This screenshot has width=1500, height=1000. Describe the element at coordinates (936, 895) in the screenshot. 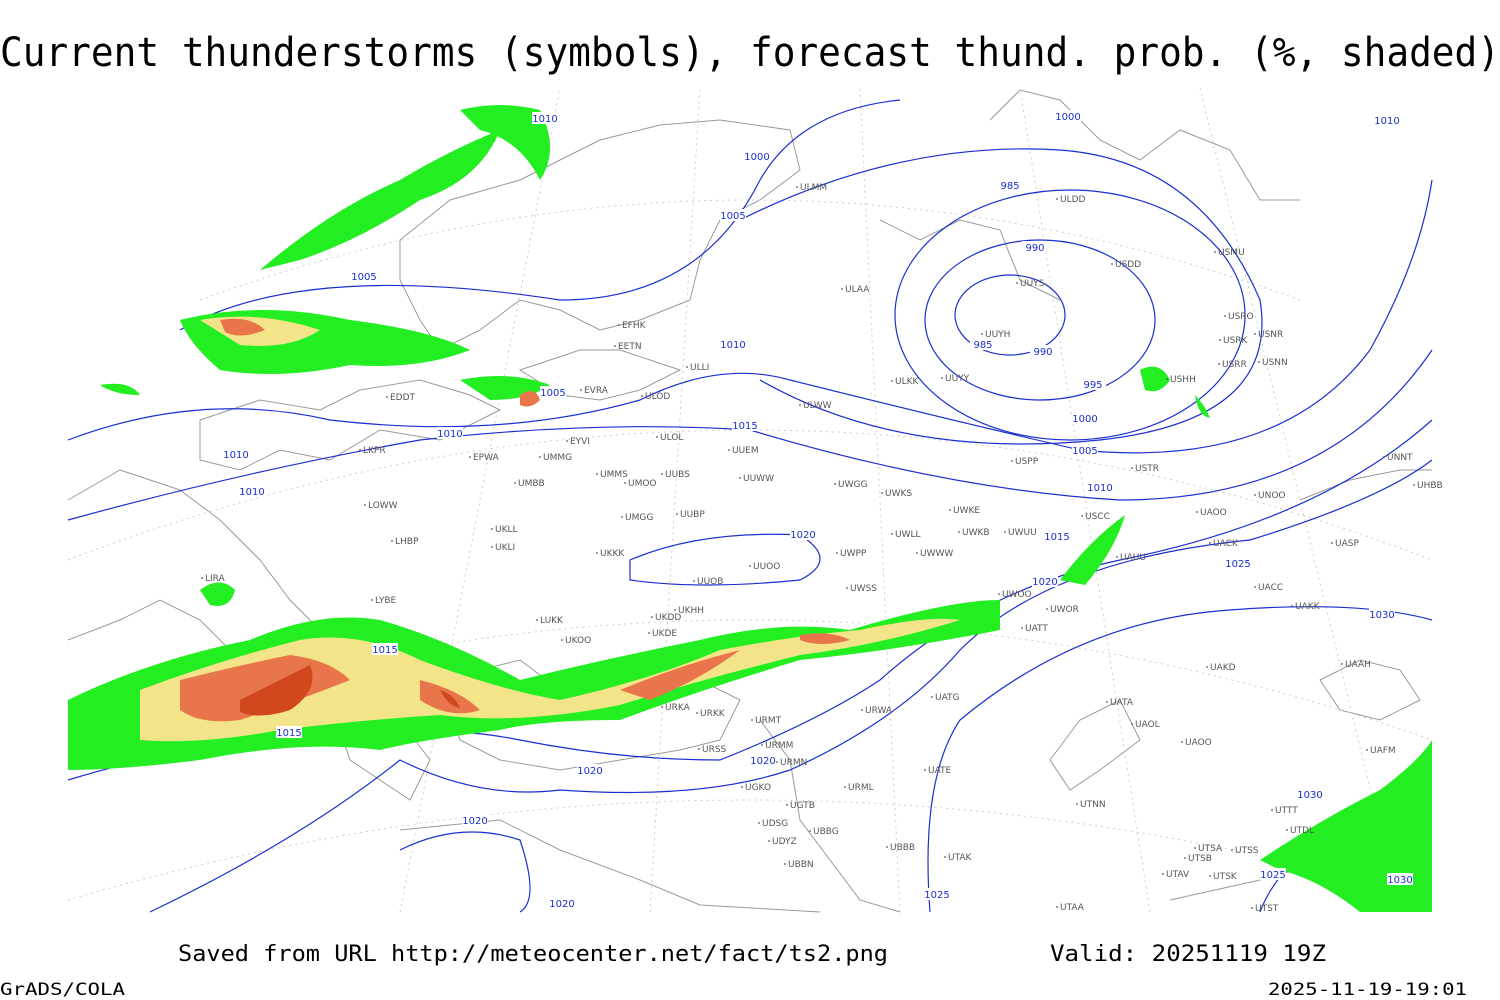

I see `isobar-label: 1025` at that location.